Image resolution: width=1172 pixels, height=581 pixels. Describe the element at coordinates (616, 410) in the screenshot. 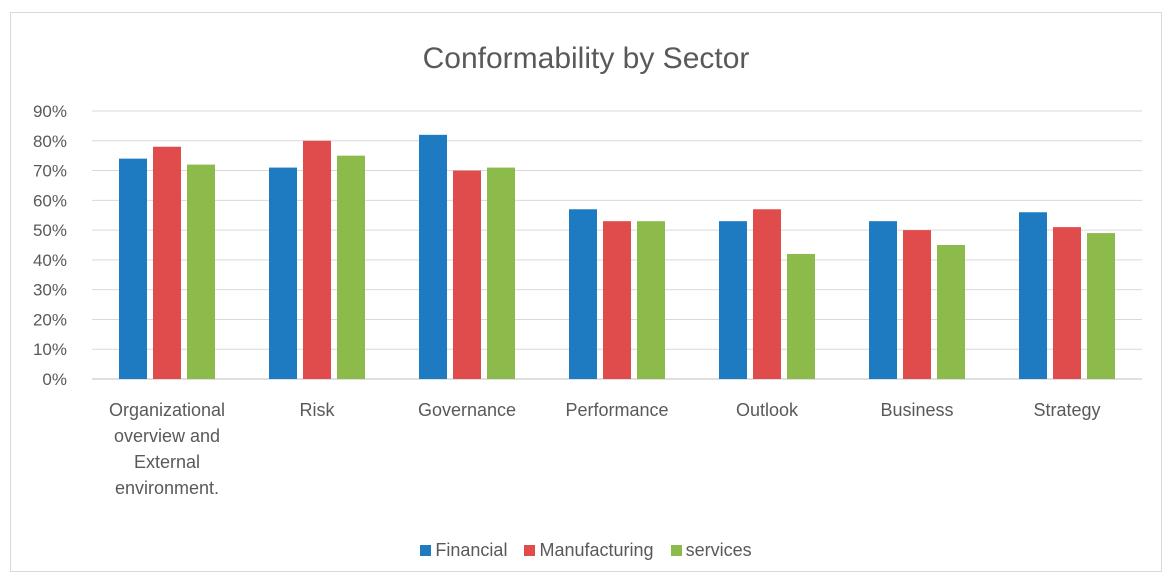

I see `x-category-label: Performance` at that location.